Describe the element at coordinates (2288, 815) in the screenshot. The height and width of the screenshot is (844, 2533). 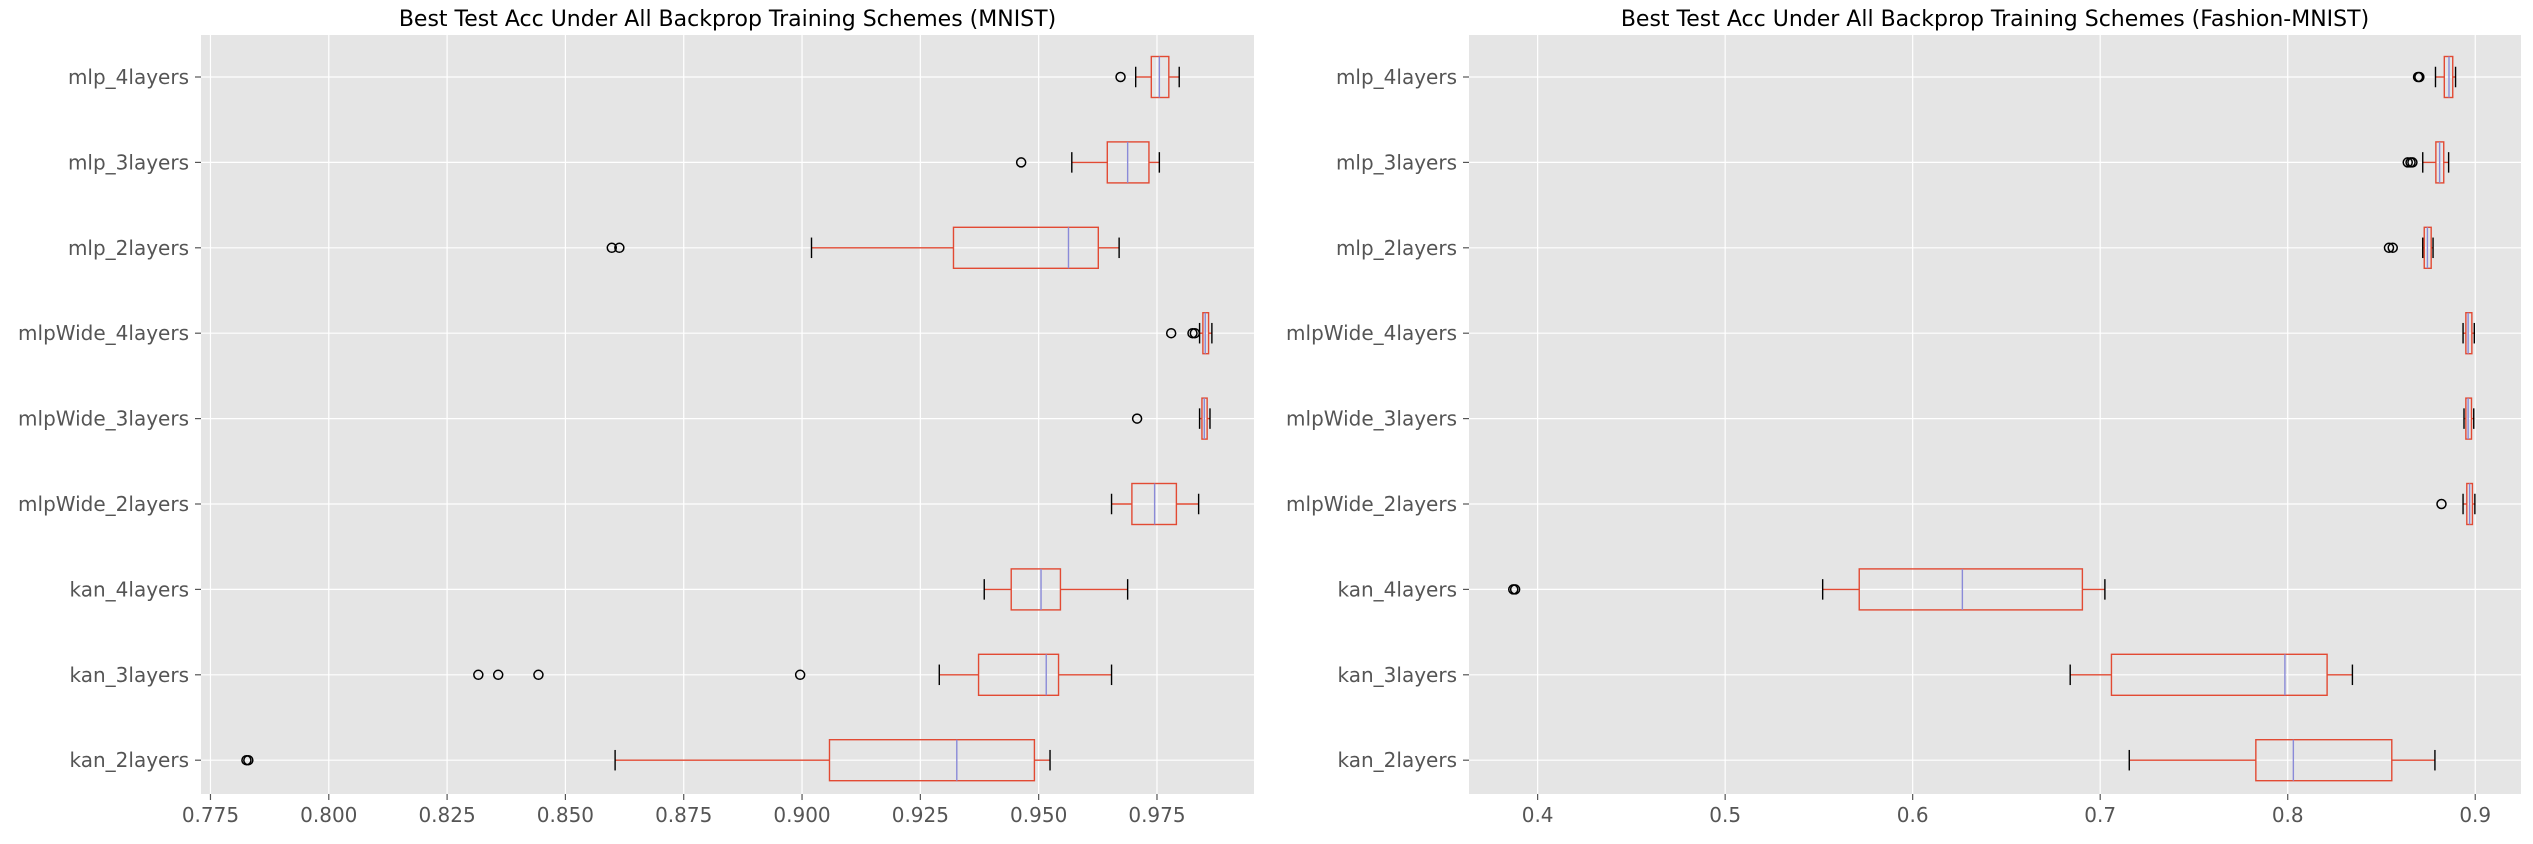
I see `x-tick-label: 0.8` at that location.